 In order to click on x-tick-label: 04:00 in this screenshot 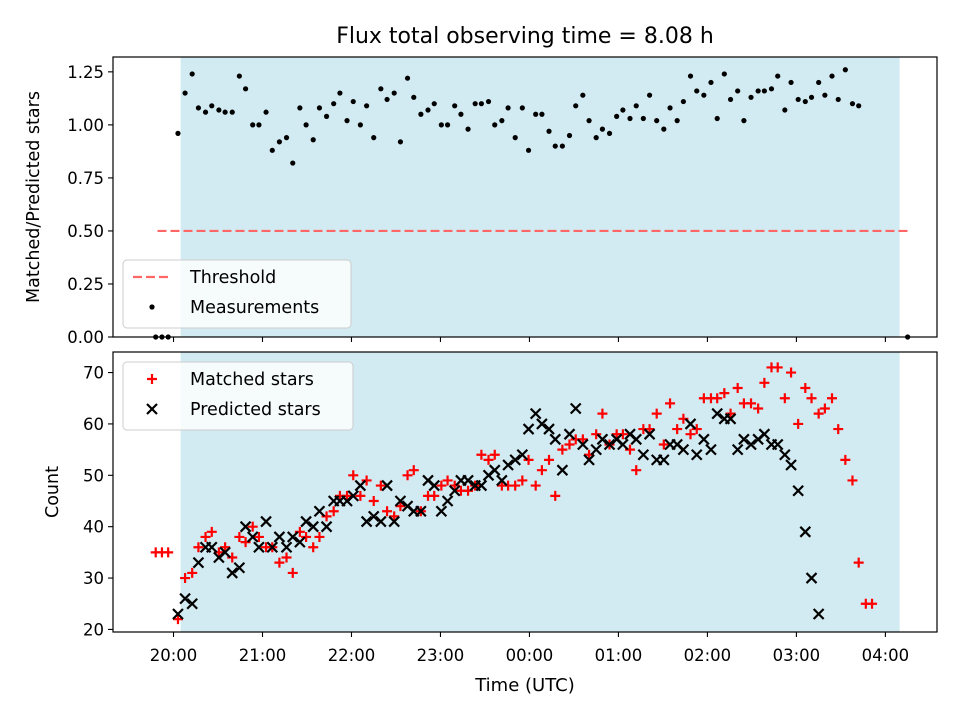, I will do `click(886, 655)`.